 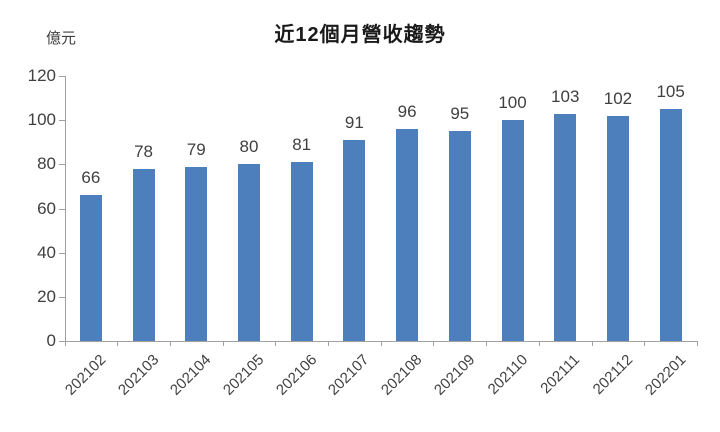 What do you see at coordinates (507, 374) in the screenshot?
I see `x-axis-label: 202110` at bounding box center [507, 374].